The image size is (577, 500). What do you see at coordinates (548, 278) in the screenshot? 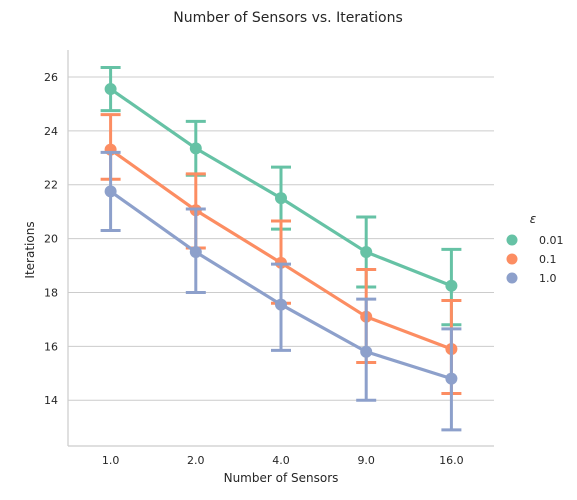
I see `legend-label: 1.0` at bounding box center [548, 278].